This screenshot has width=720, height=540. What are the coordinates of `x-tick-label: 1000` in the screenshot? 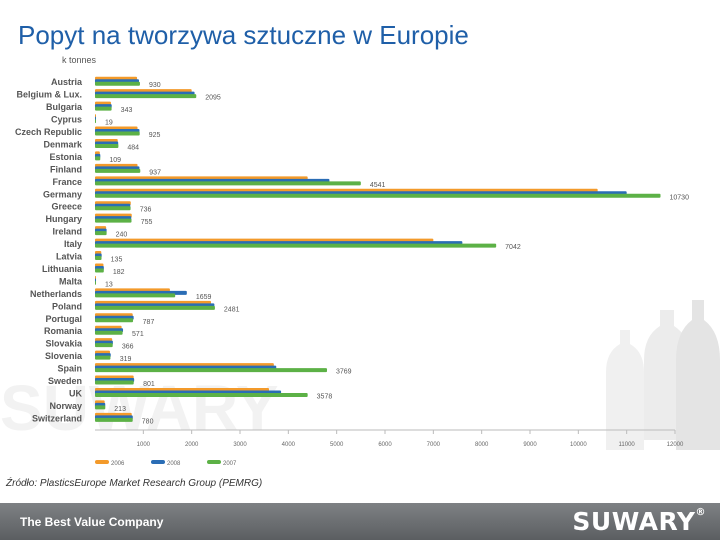 It's located at (144, 445).